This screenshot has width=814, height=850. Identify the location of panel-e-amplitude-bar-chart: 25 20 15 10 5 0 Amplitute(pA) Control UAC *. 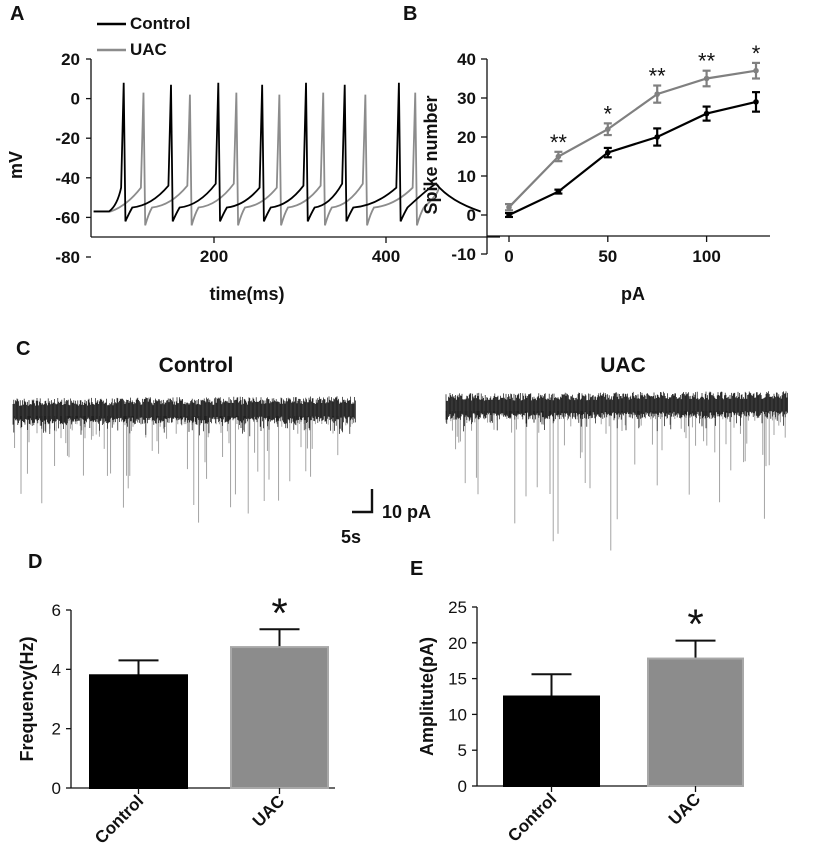
(580, 722).